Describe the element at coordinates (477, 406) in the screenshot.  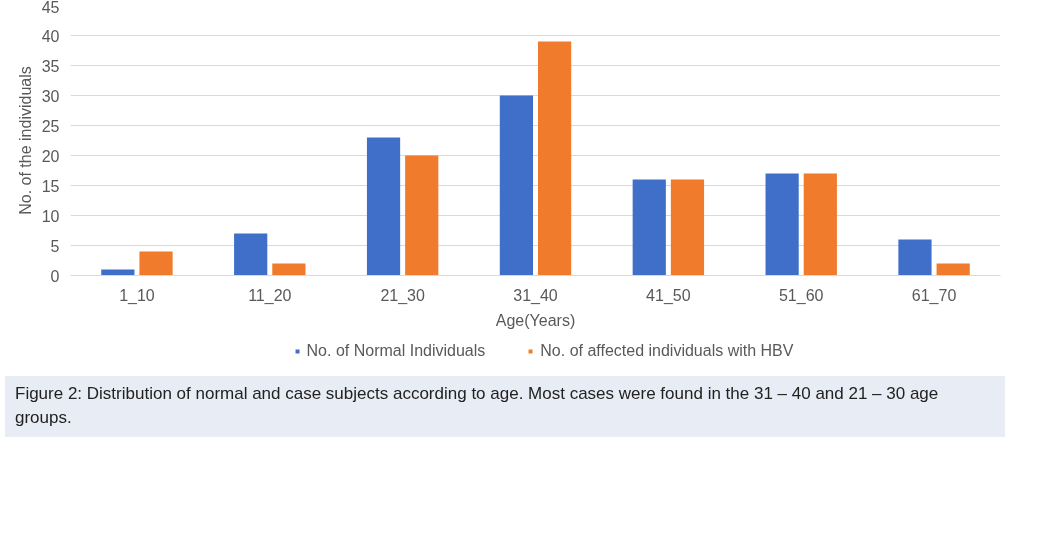
I see `caption: Figure 2: Distribution of normal and case subjects according to age. Most cases were found in the 31 – 40 and 21 – 30 age groups.` at that location.